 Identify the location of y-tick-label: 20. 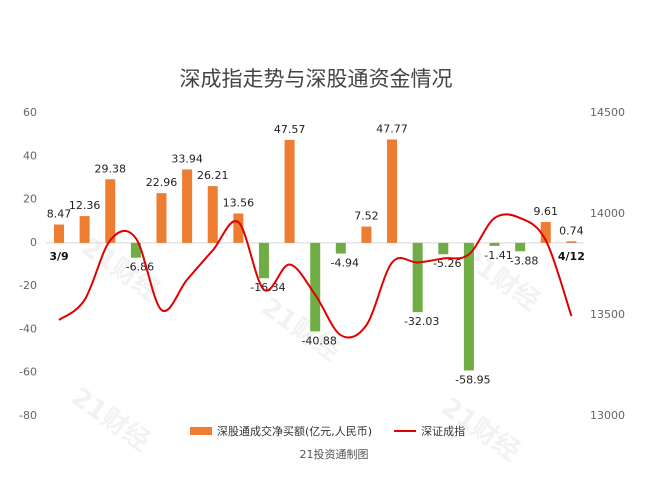
(30, 199).